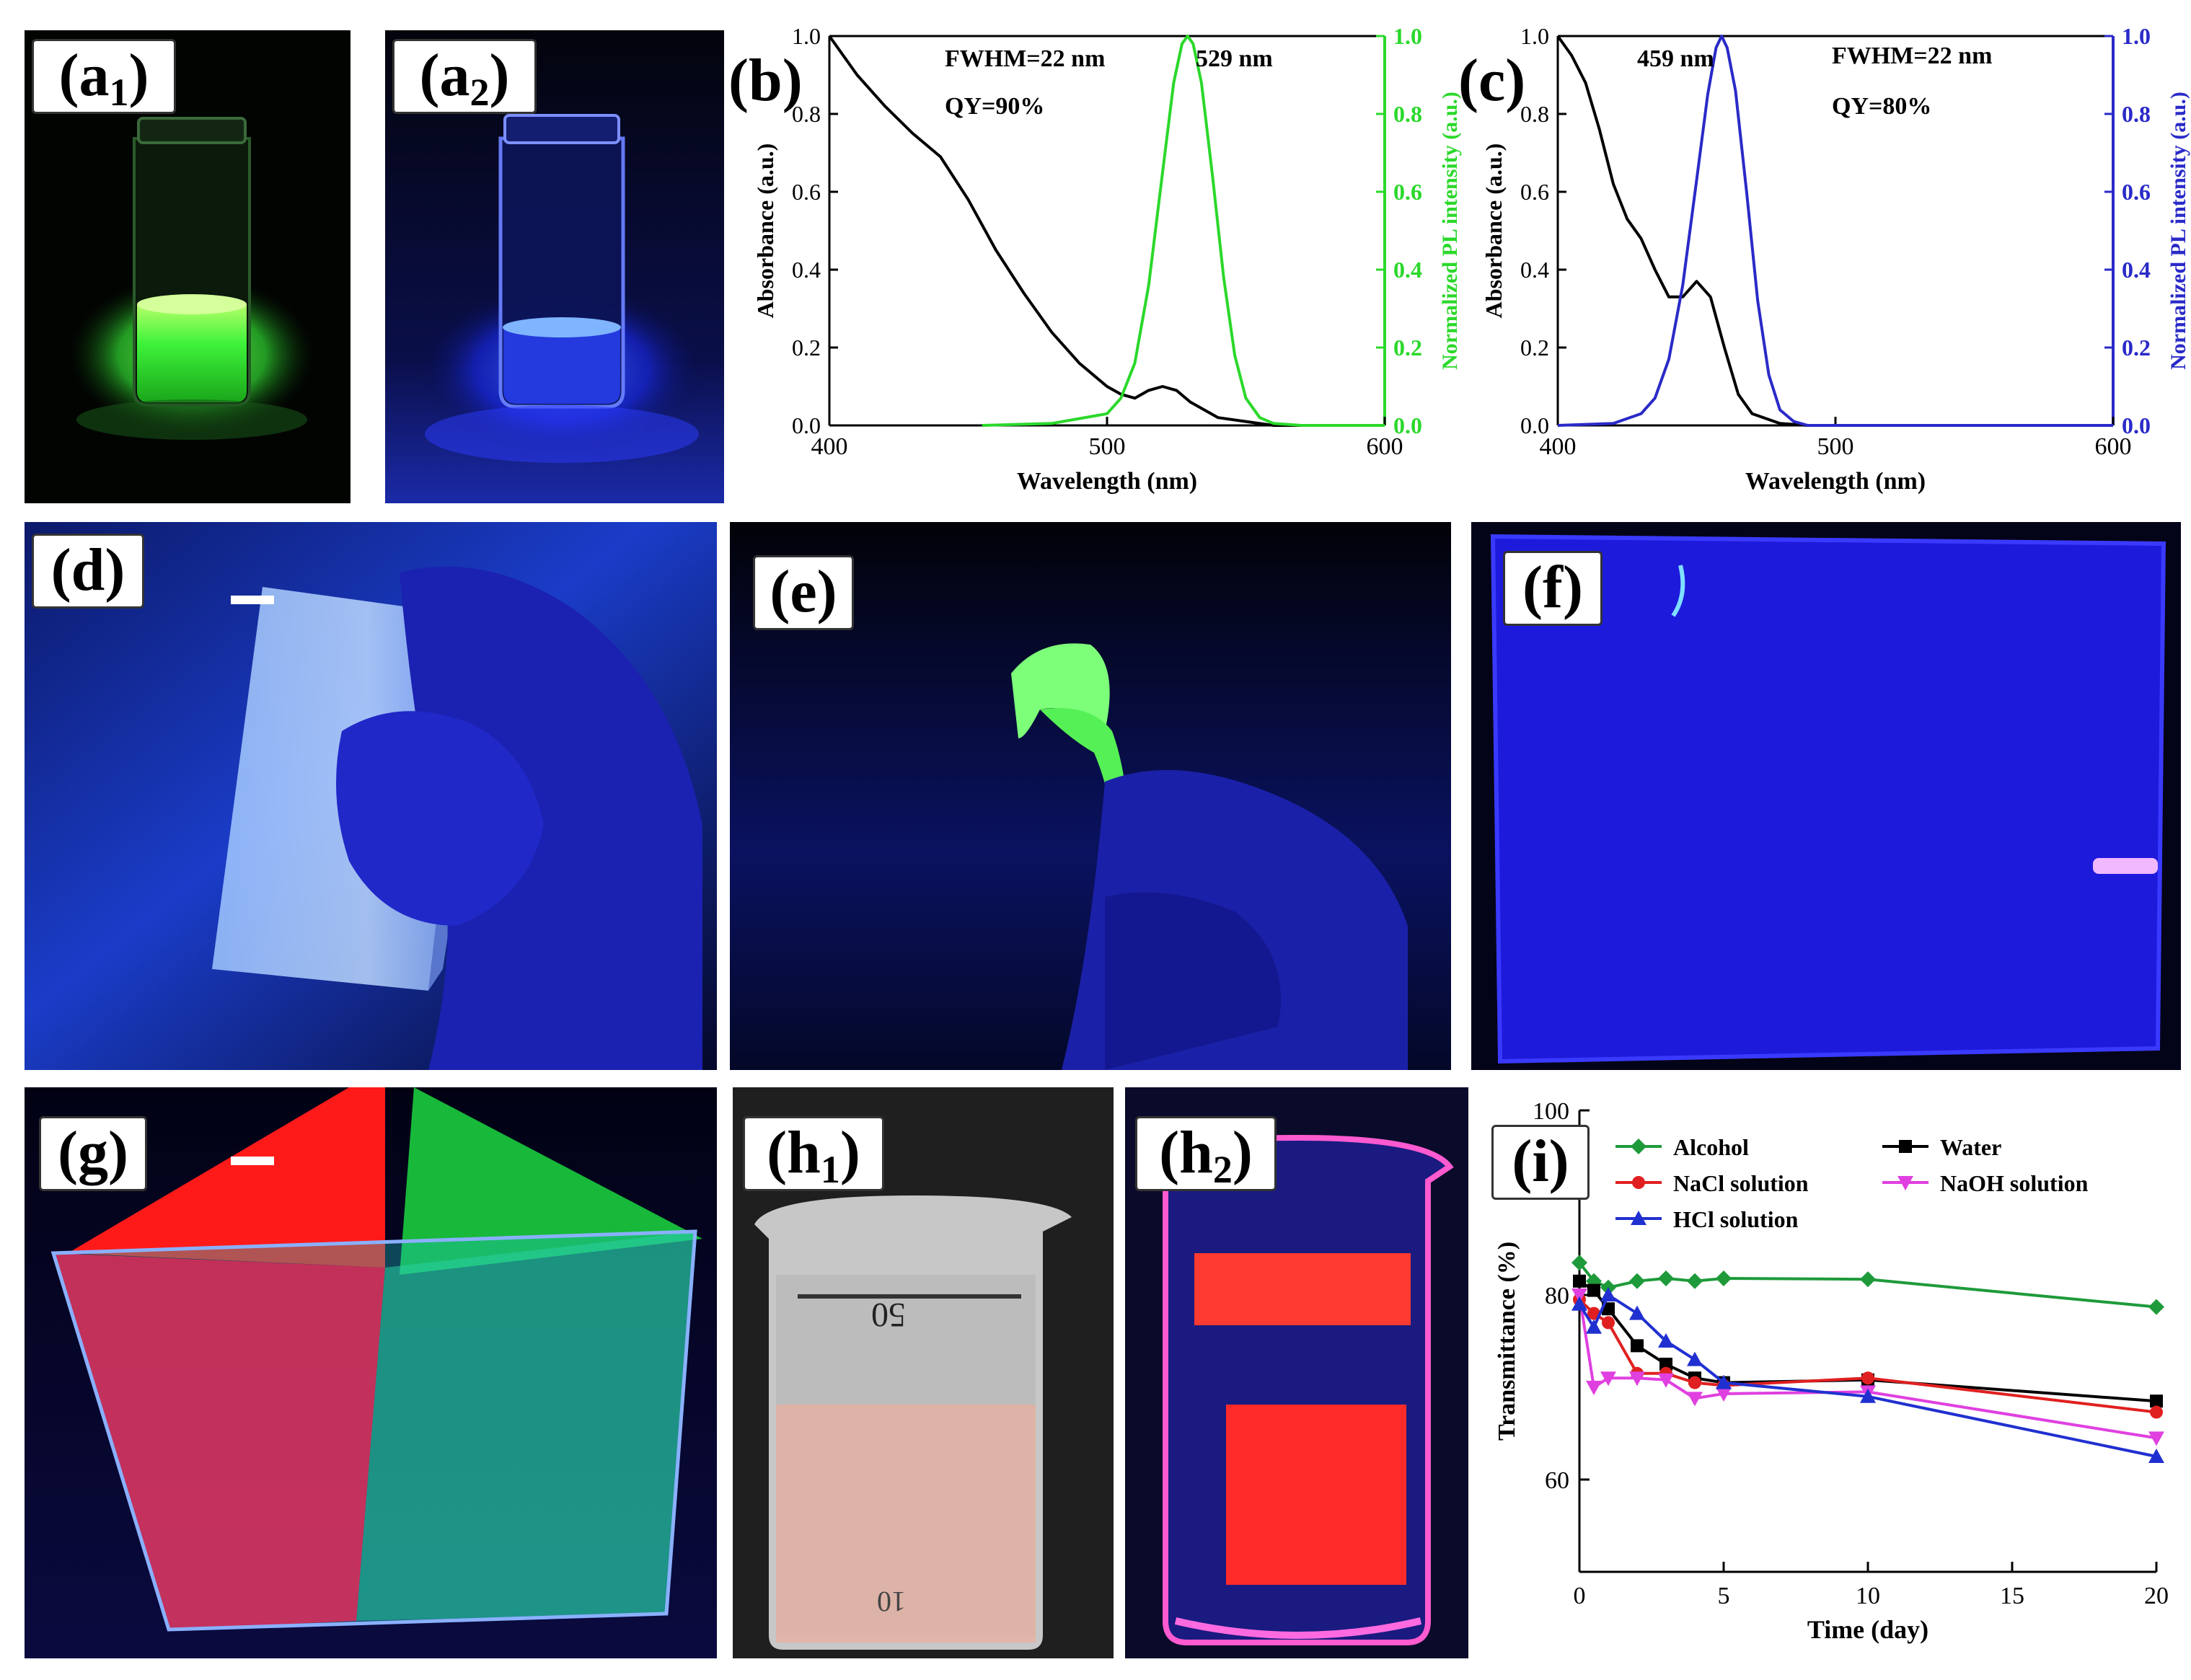 The width and height of the screenshot is (2191, 1680). I want to click on panel-label-h1-letter: h, so click(804, 1152).